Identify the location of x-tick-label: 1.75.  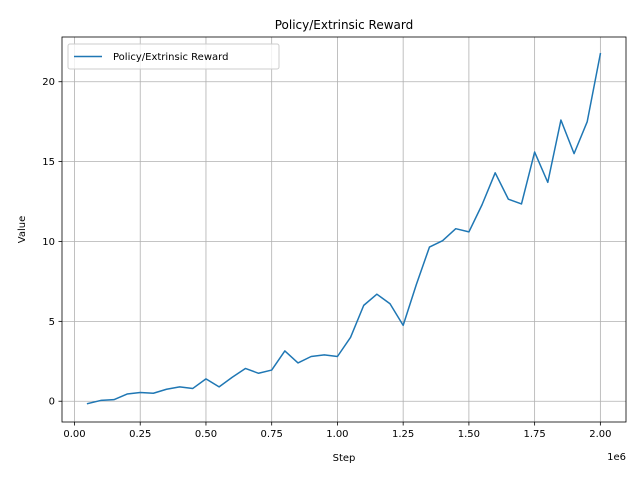
(534, 434).